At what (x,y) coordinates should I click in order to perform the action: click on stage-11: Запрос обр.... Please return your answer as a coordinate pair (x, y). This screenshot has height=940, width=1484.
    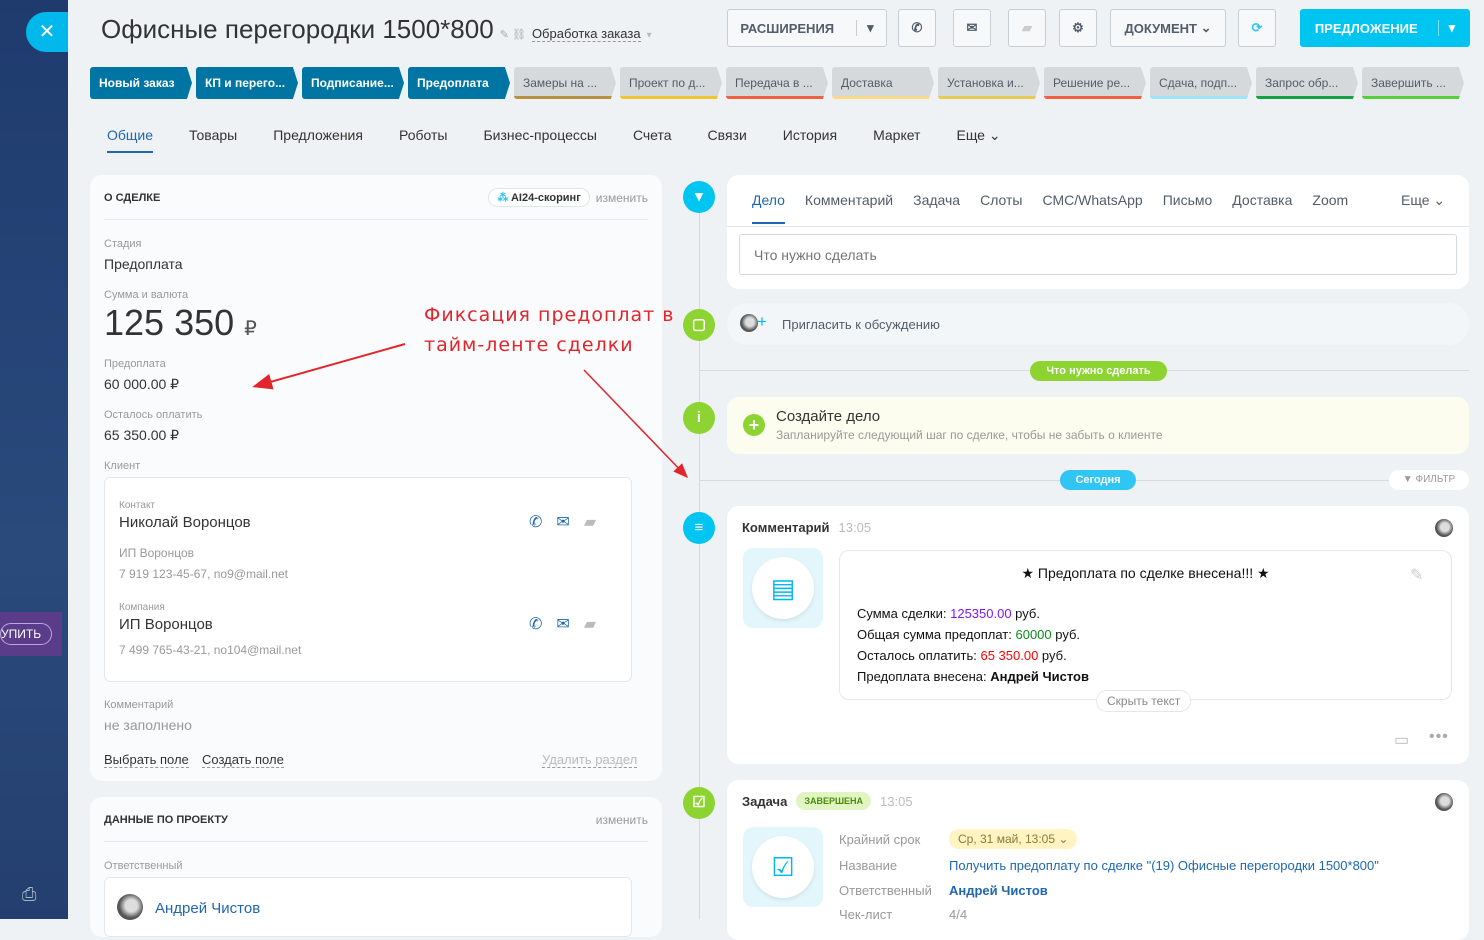
    Looking at the image, I should click on (1307, 83).